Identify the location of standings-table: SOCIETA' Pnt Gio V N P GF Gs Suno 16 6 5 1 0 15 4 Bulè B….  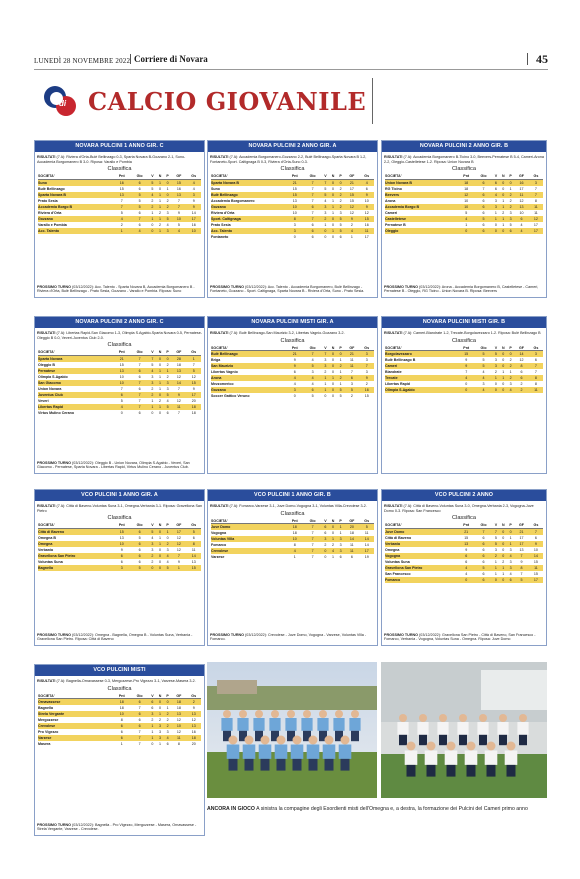
(119, 204).